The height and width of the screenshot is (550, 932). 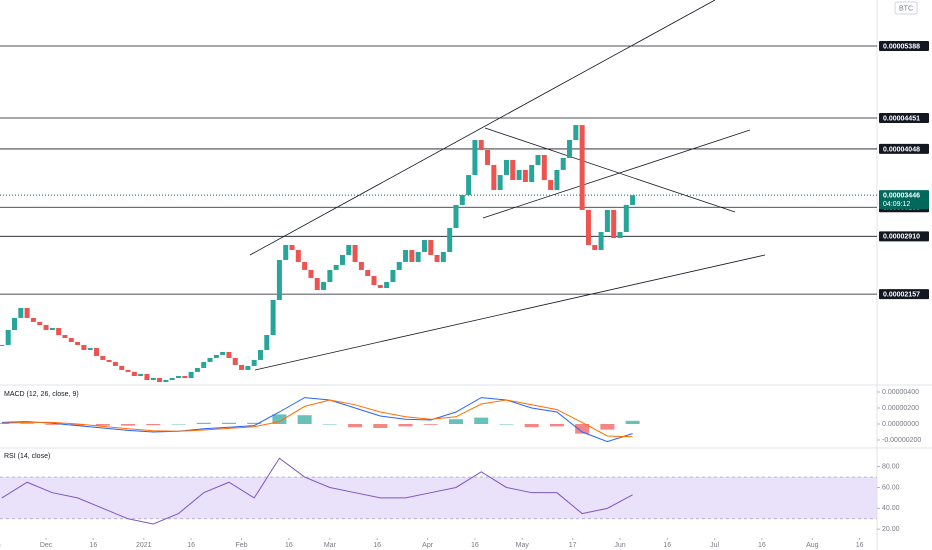 I want to click on trend-line, so click(x=610, y=170).